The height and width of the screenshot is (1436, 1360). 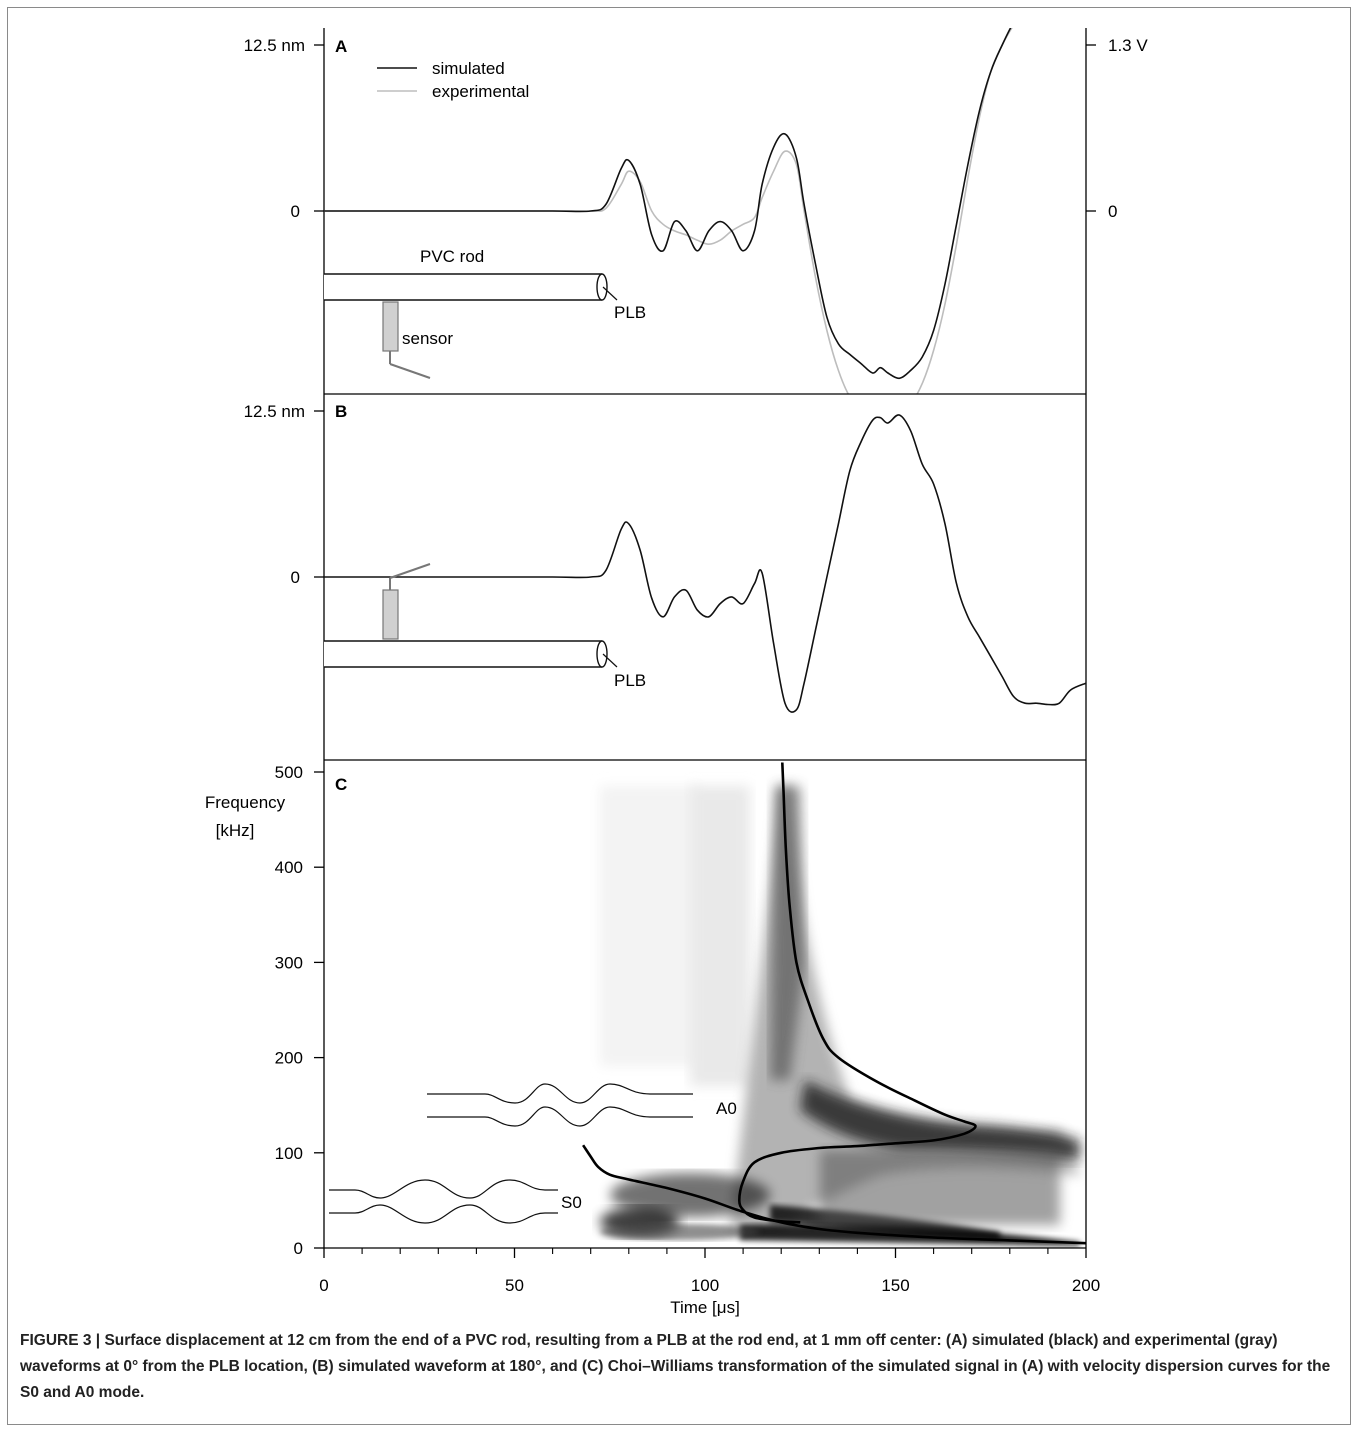 I want to click on y-tick-label: 300, so click(x=289, y=962).